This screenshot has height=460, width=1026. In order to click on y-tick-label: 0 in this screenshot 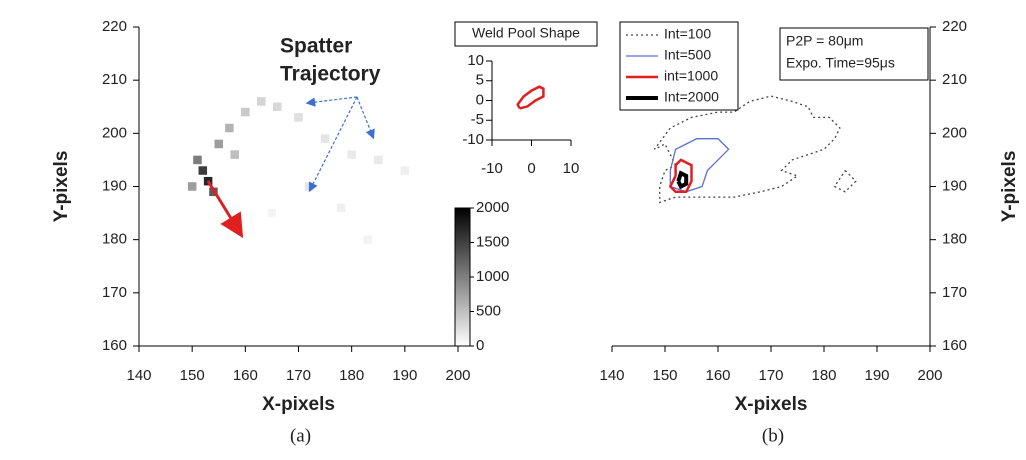, I will do `click(480, 99)`.